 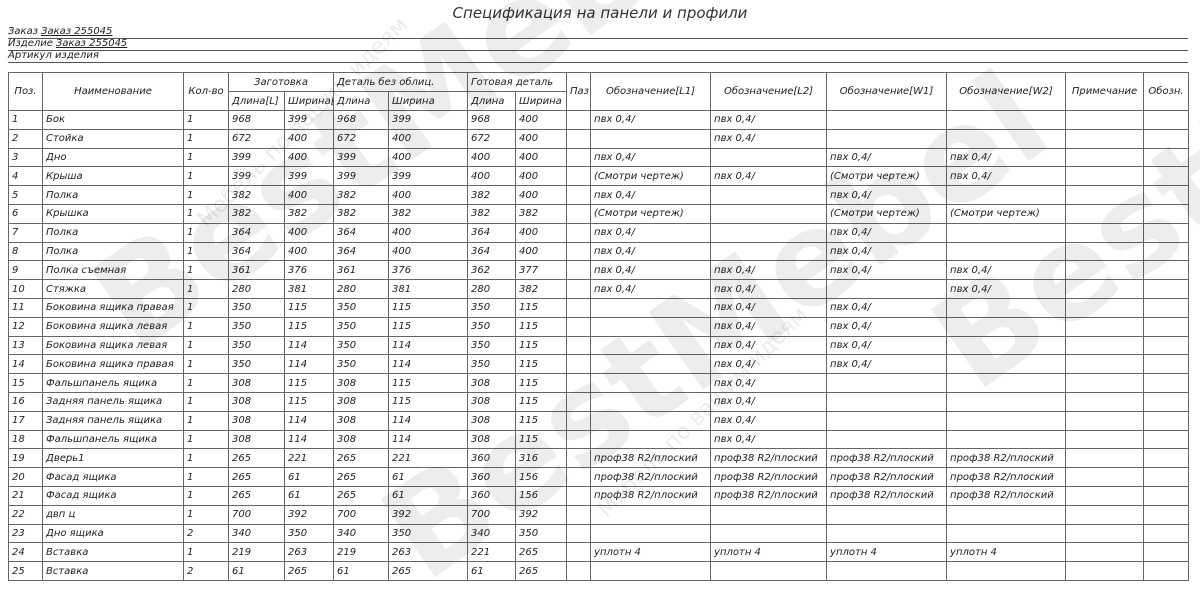 What do you see at coordinates (25, 232) in the screenshot?
I see `cell-pos: 7` at bounding box center [25, 232].